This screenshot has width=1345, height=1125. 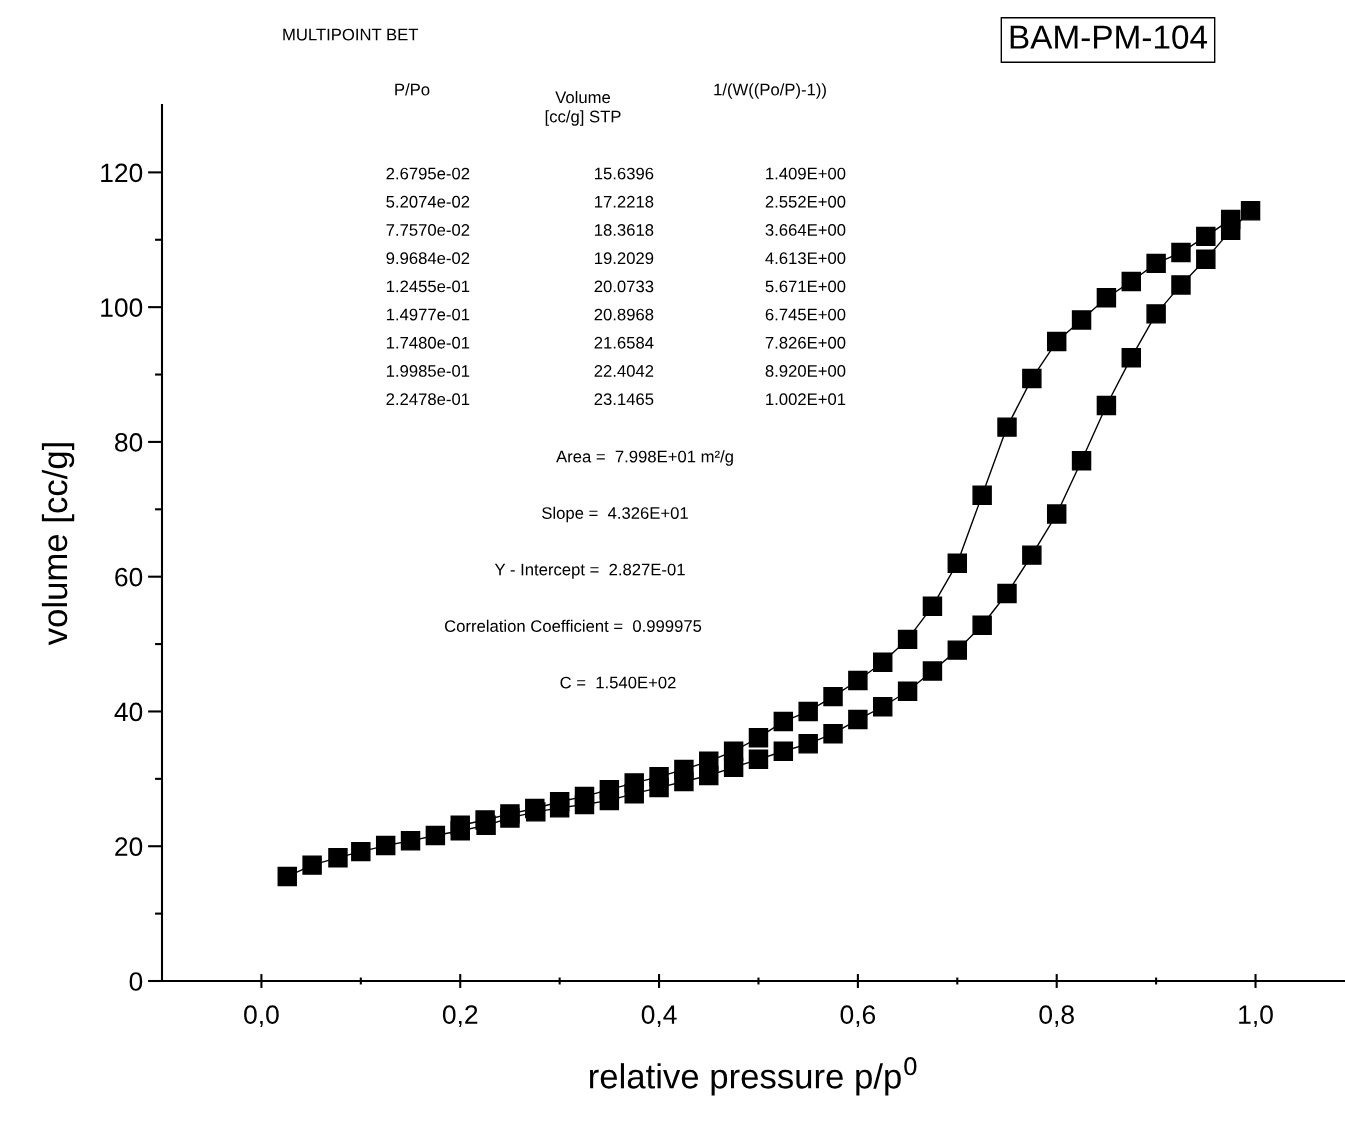 I want to click on annotation: Volume [cc/g] STP, so click(x=583, y=108).